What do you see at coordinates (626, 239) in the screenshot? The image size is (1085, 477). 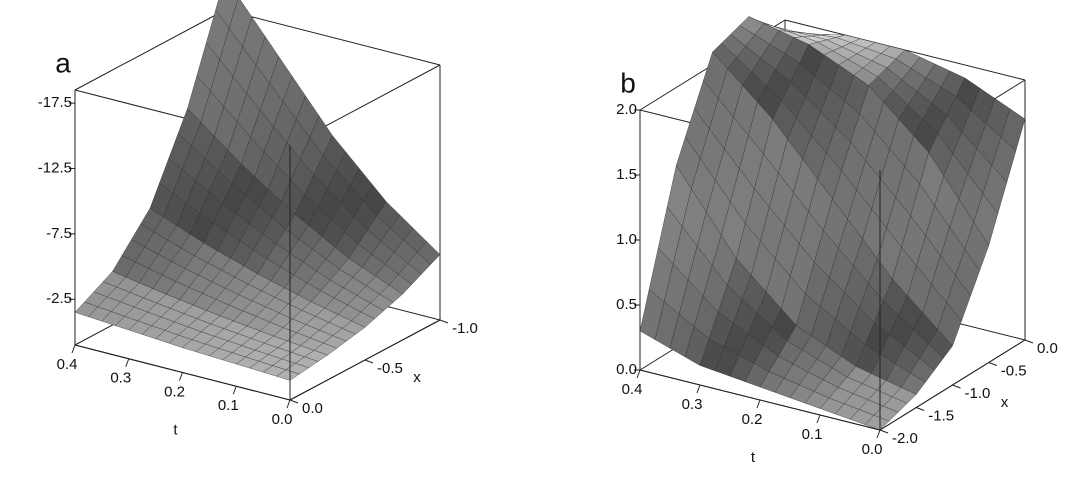 I see `z-tick-label: 1.0` at bounding box center [626, 239].